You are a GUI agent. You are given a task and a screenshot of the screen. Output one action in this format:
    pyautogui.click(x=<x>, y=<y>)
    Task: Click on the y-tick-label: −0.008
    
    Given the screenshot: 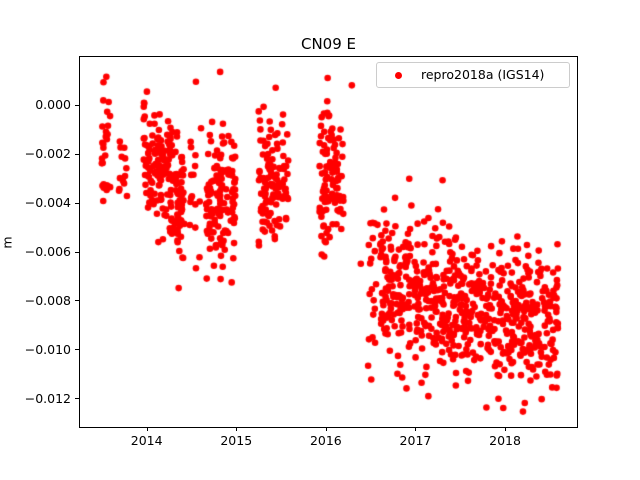 What is the action you would take?
    pyautogui.click(x=47, y=300)
    